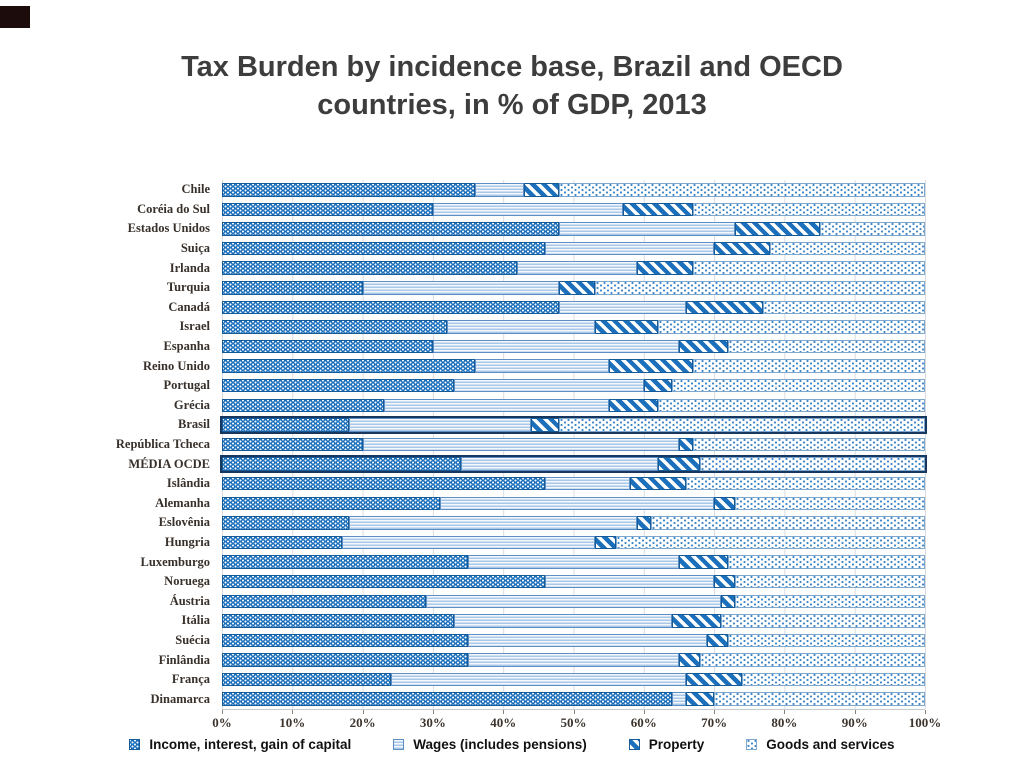 This screenshot has height=768, width=1024. What do you see at coordinates (643, 723) in the screenshot?
I see `x-axis-tick-label: 60%` at bounding box center [643, 723].